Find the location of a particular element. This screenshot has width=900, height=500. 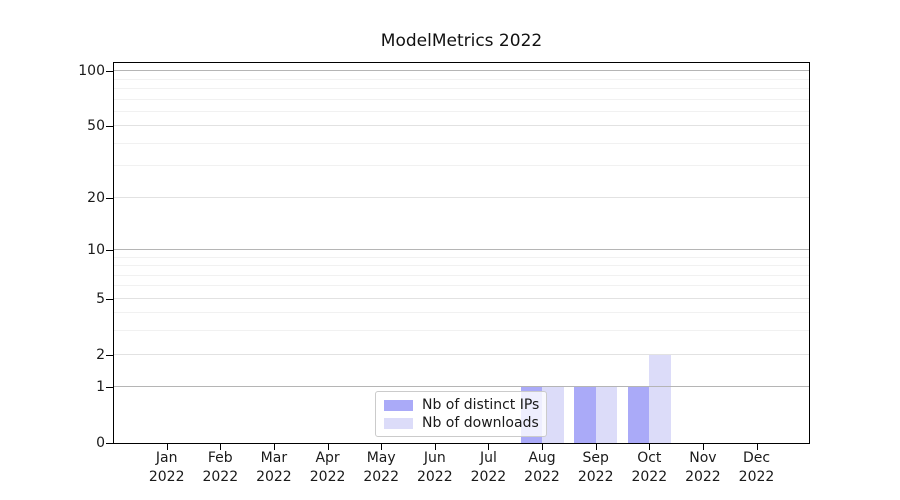

x-tick-label: Jun 2022 is located at coordinates (434, 467).